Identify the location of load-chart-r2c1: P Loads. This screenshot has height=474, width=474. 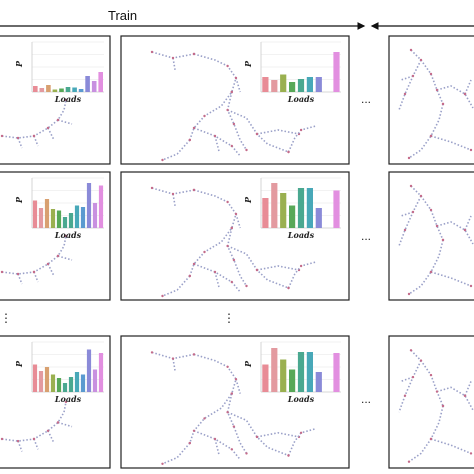
(59, 208).